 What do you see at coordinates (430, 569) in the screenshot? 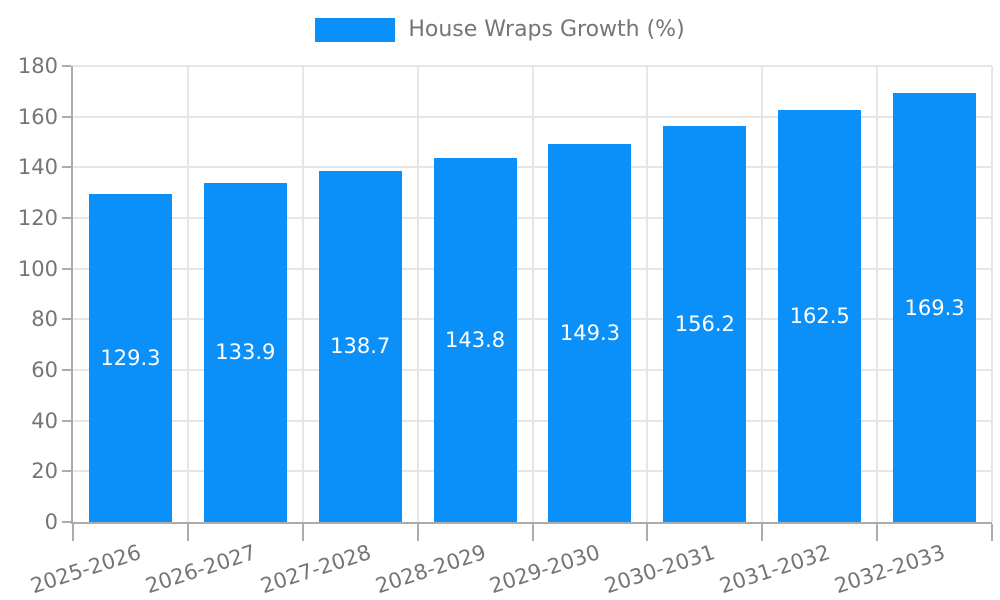
I see `x-axis-tick-label: 2028-2029` at bounding box center [430, 569].